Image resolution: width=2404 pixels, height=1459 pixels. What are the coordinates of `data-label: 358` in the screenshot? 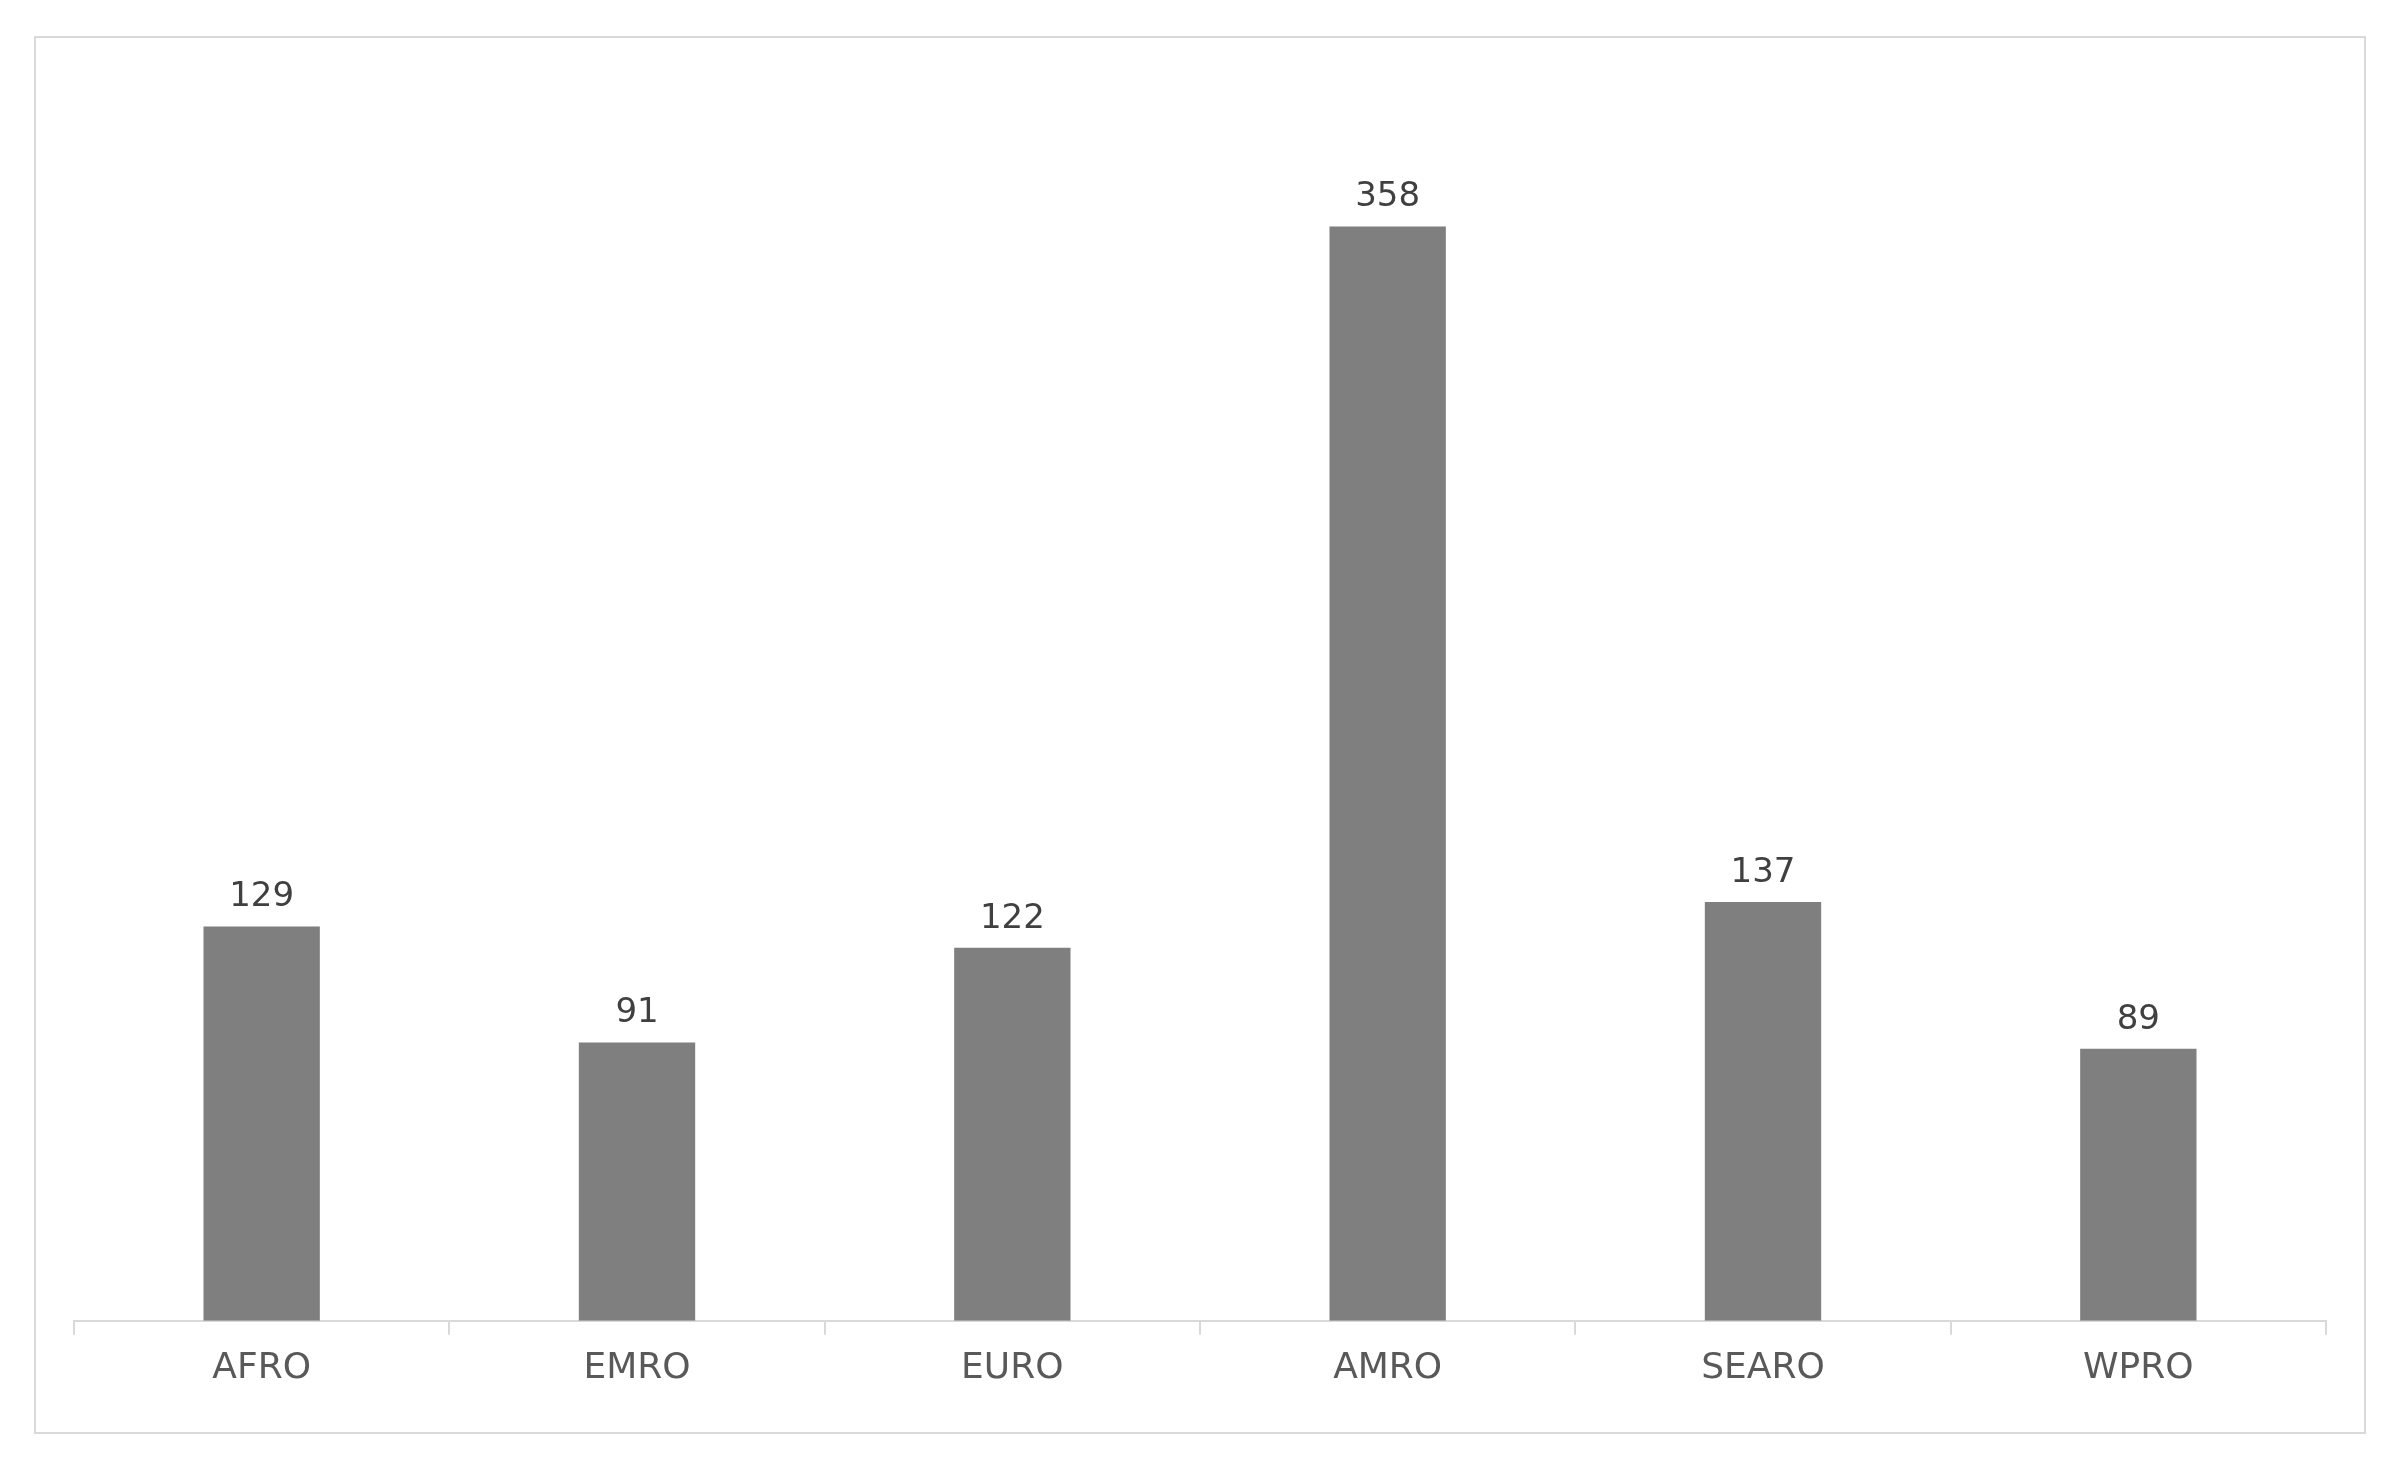 It's located at (1388, 194).